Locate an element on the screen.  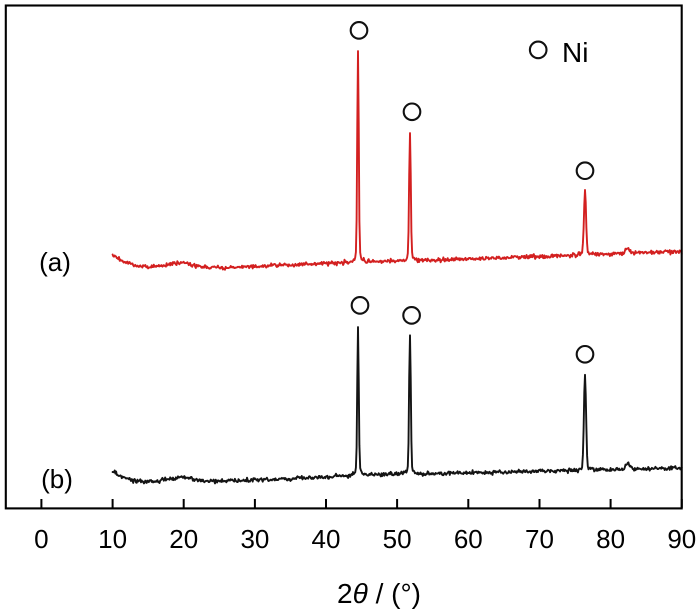
svg-text: 50 is located at coordinates (397, 539).